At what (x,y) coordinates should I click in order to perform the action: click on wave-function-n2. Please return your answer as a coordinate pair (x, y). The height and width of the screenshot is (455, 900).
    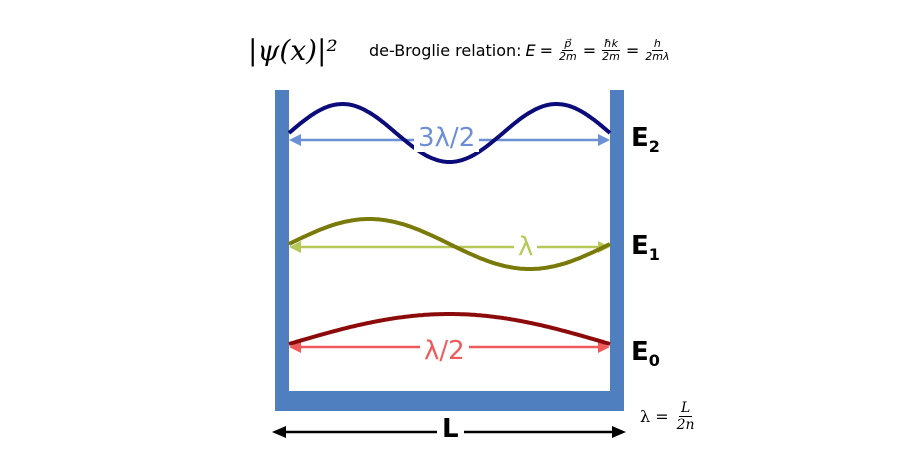
    Looking at the image, I should click on (449, 133).